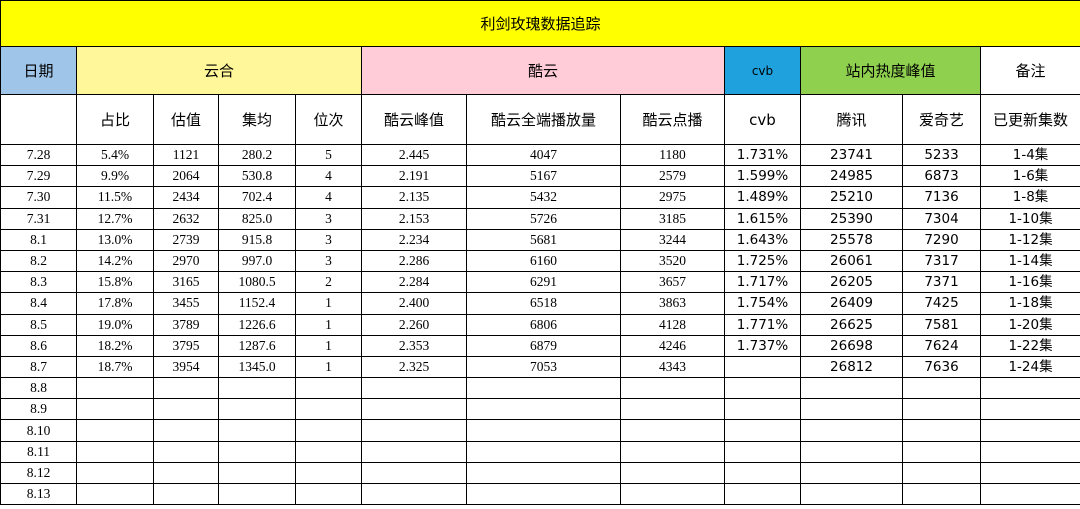  Describe the element at coordinates (257, 197) in the screenshot. I see `cell-average: 702.4` at that location.